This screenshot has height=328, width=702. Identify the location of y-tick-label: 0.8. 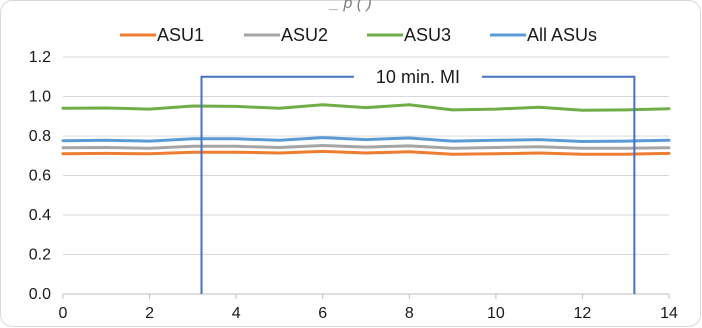
(40, 136).